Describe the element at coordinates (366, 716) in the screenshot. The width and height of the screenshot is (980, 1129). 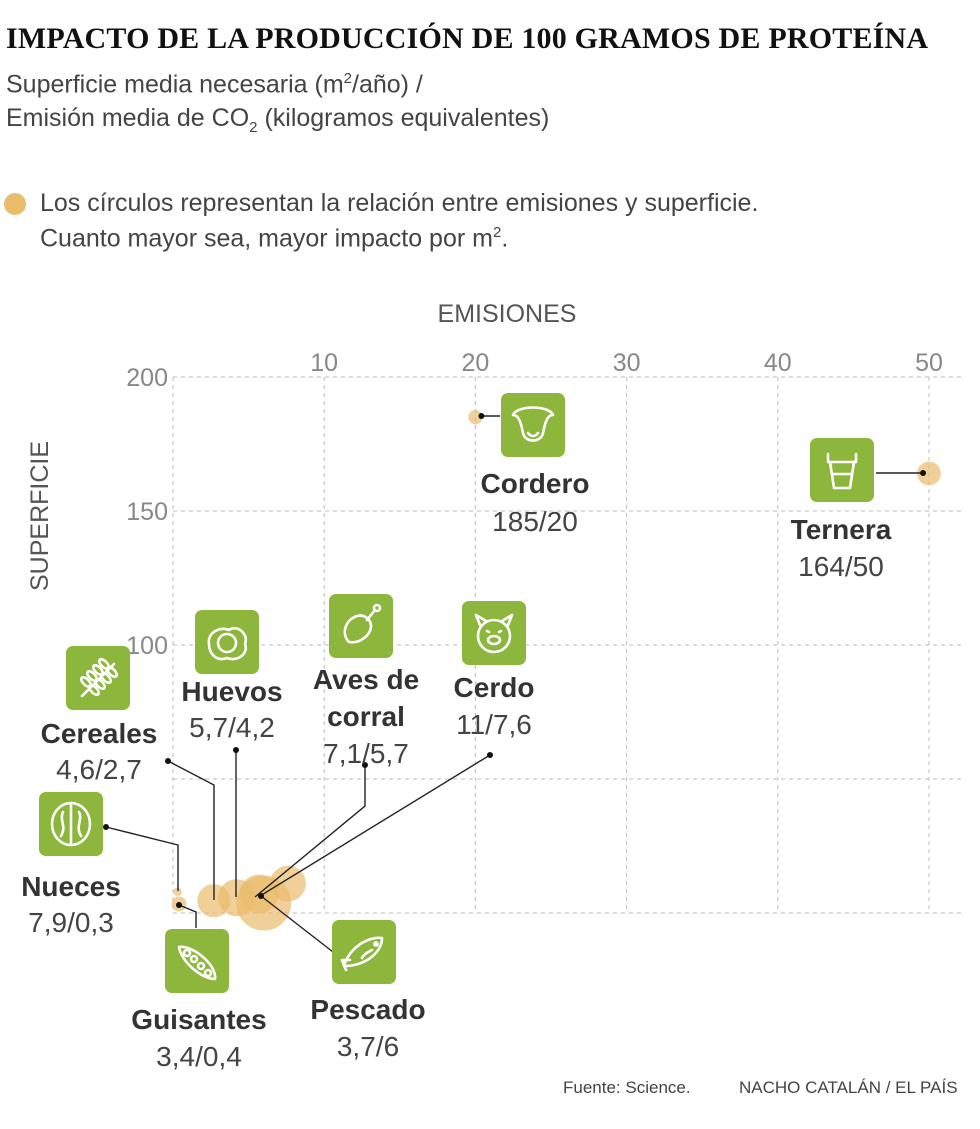
I see `point-name: corral` at that location.